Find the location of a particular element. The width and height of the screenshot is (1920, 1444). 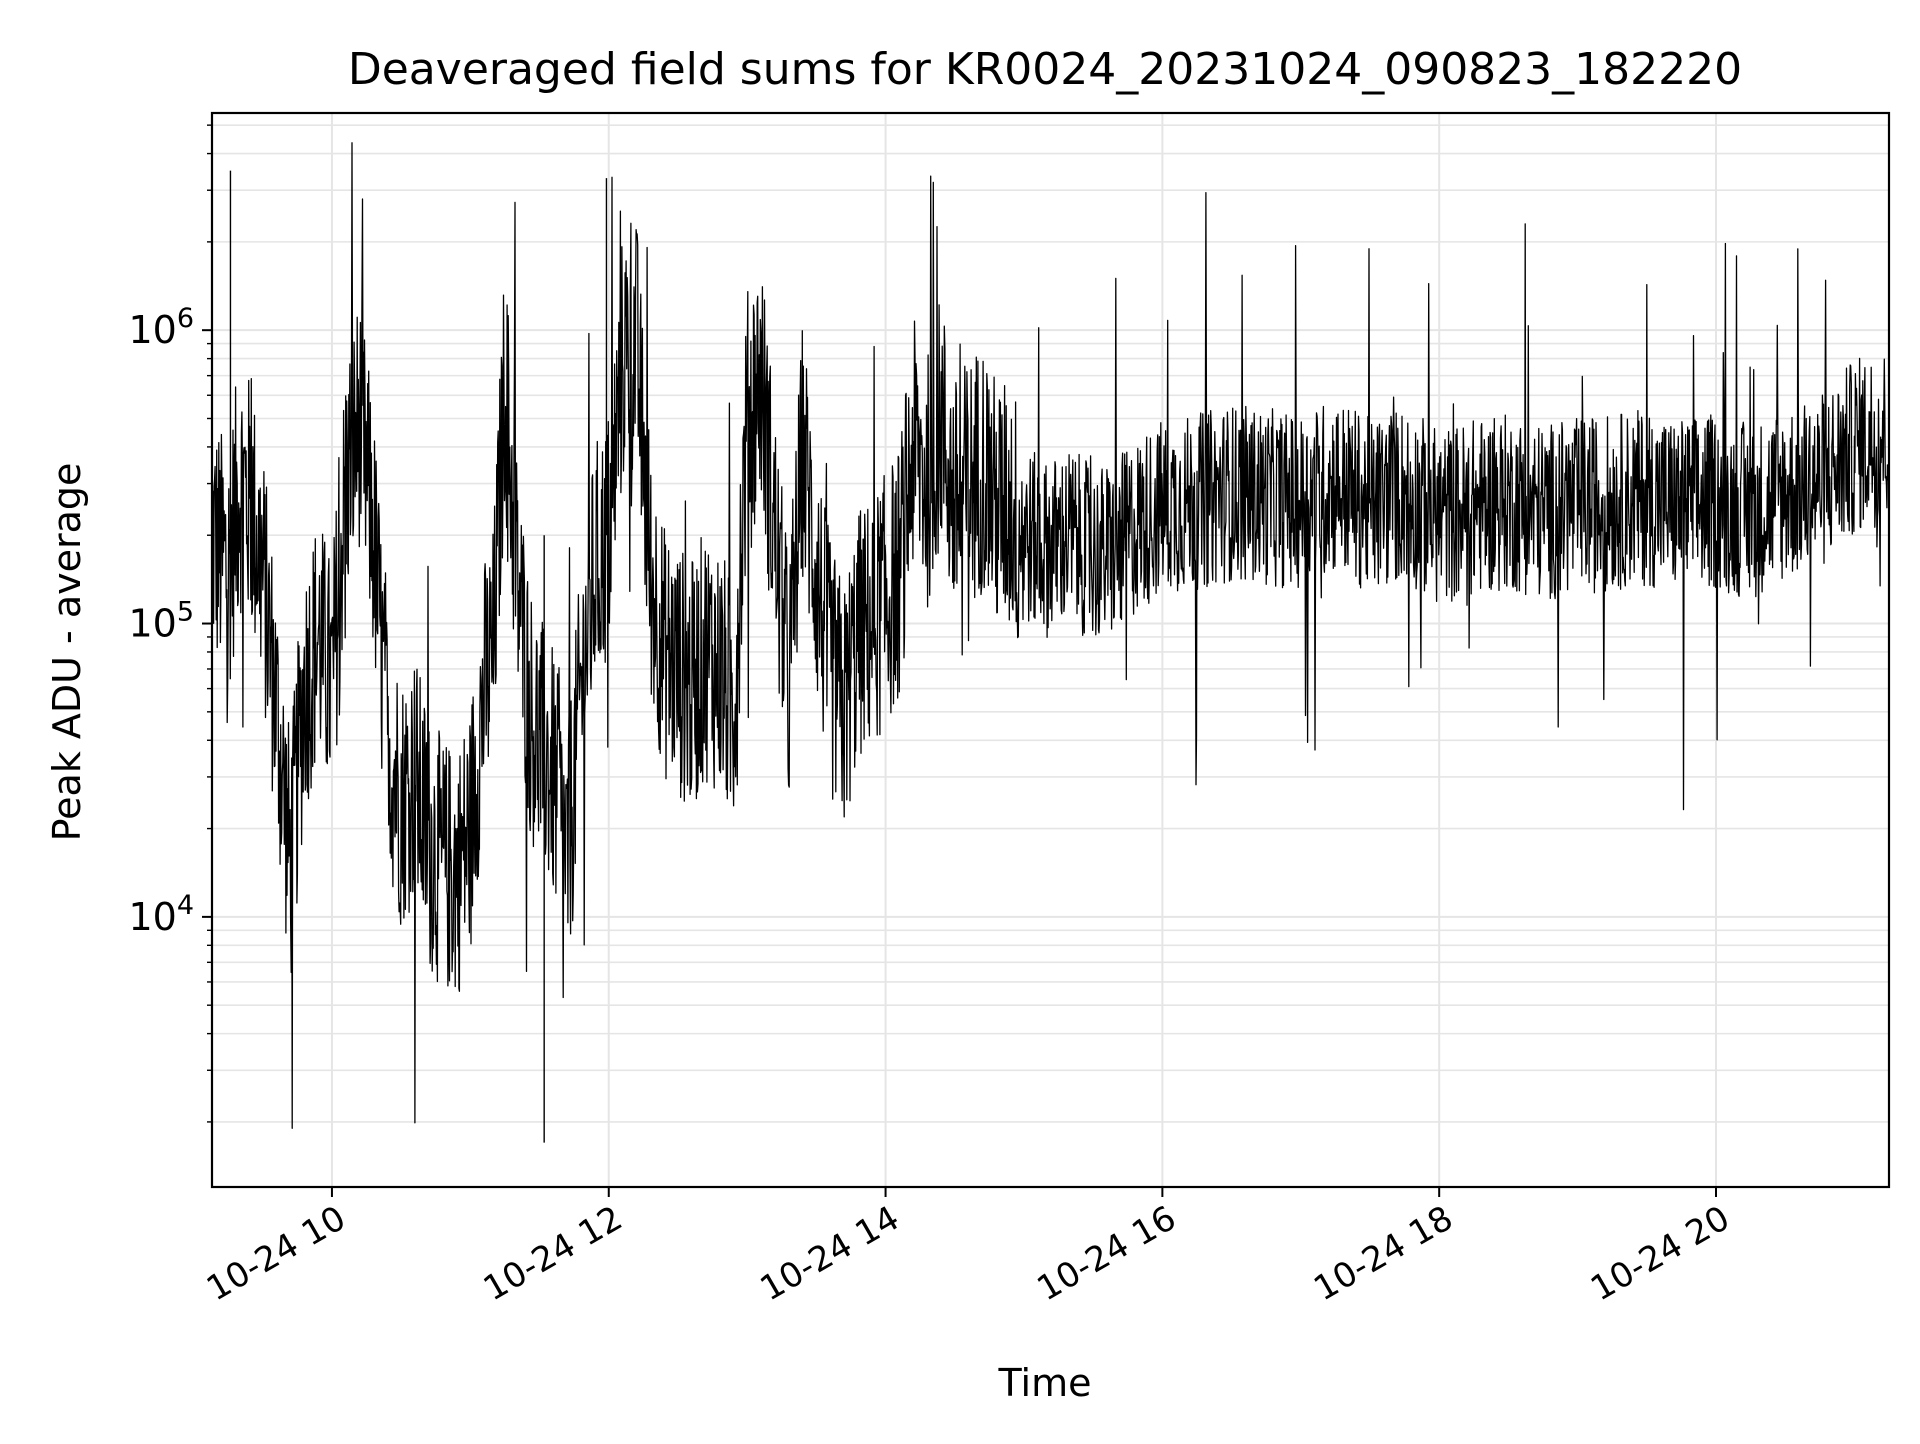

y-tick-label: 106 is located at coordinates (161, 327).